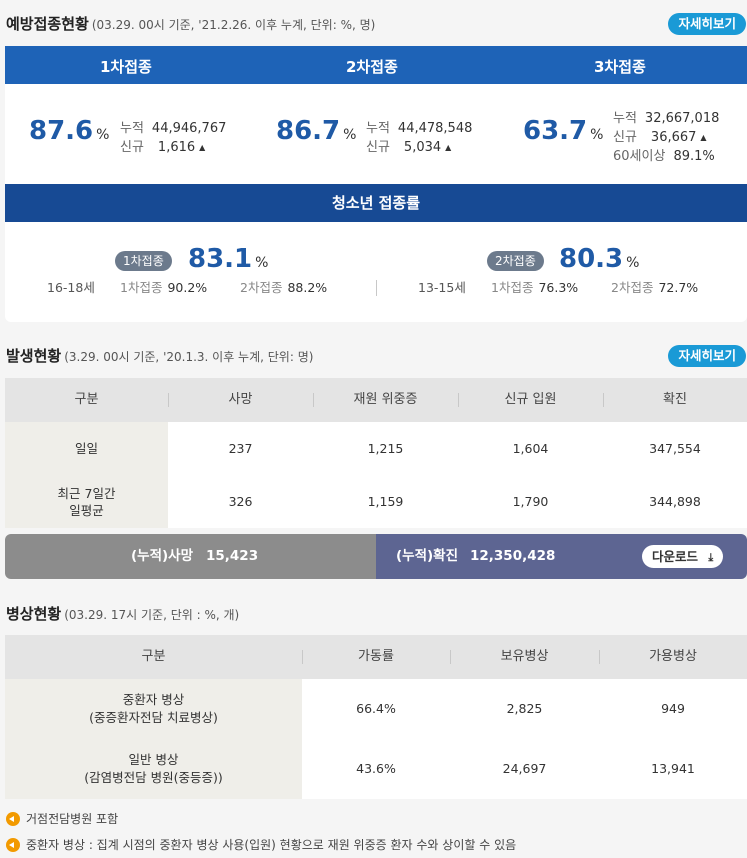  I want to click on dose3-cumulative: 누적 32,667,018, so click(666, 116).